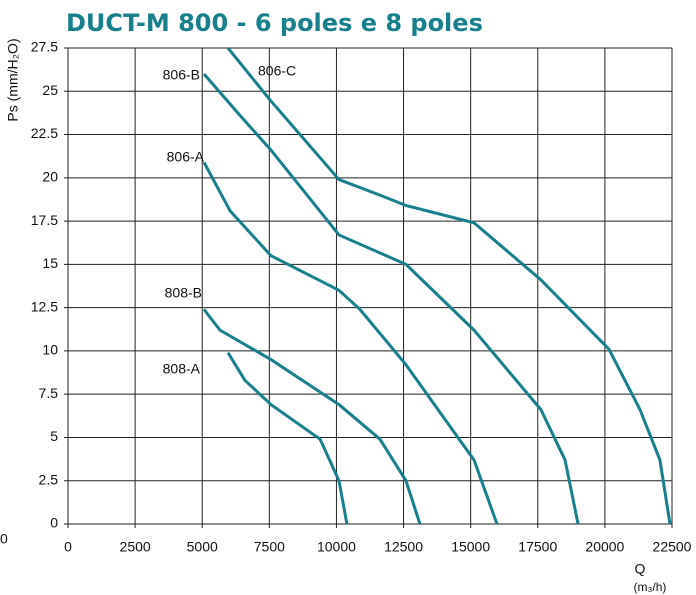 This screenshot has height=595, width=696. Describe the element at coordinates (277, 71) in the screenshot. I see `series-label: 806-C` at that location.